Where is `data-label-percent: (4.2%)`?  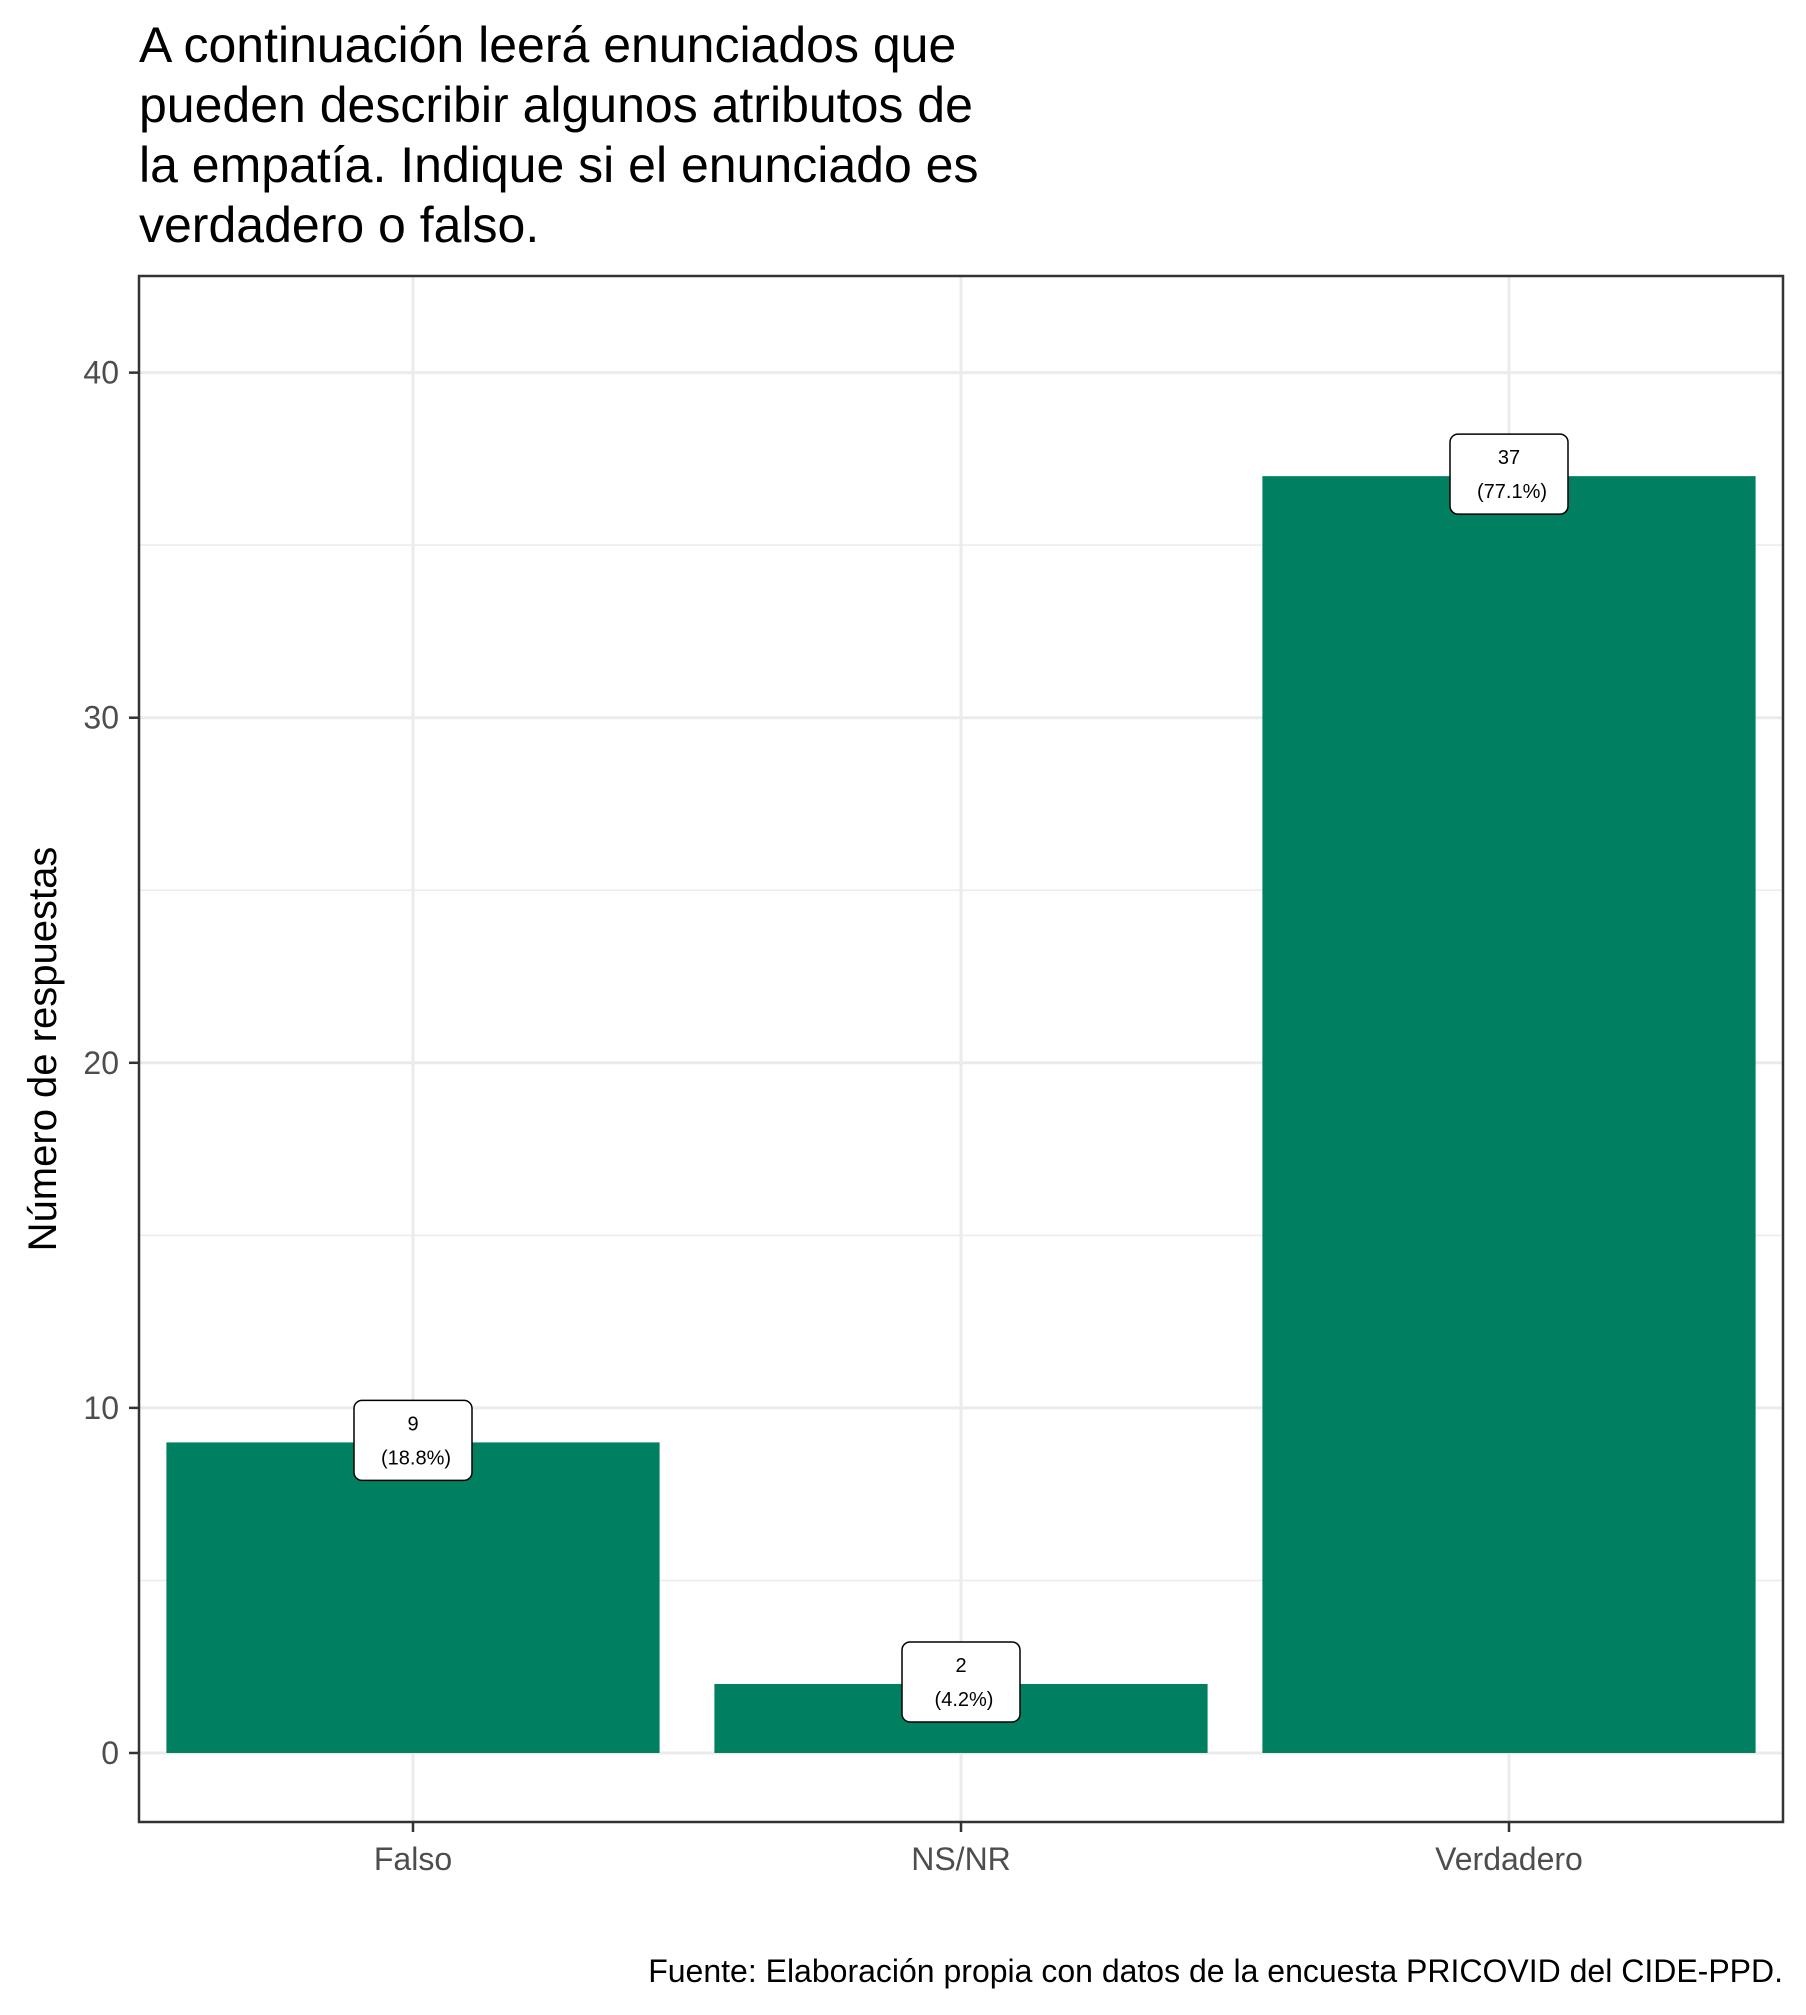 data-label-percent: (4.2%) is located at coordinates (964, 1700).